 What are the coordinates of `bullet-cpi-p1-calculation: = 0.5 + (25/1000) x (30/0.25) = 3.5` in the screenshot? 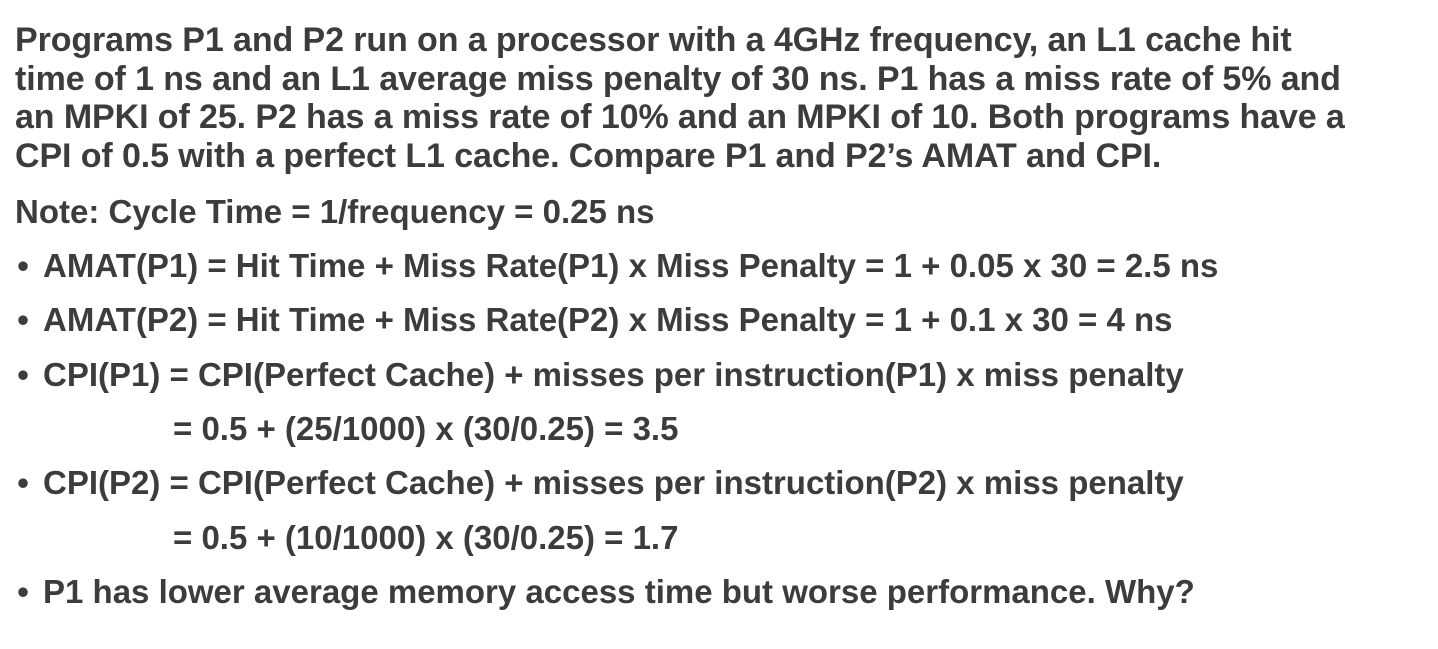 It's located at (426, 428).